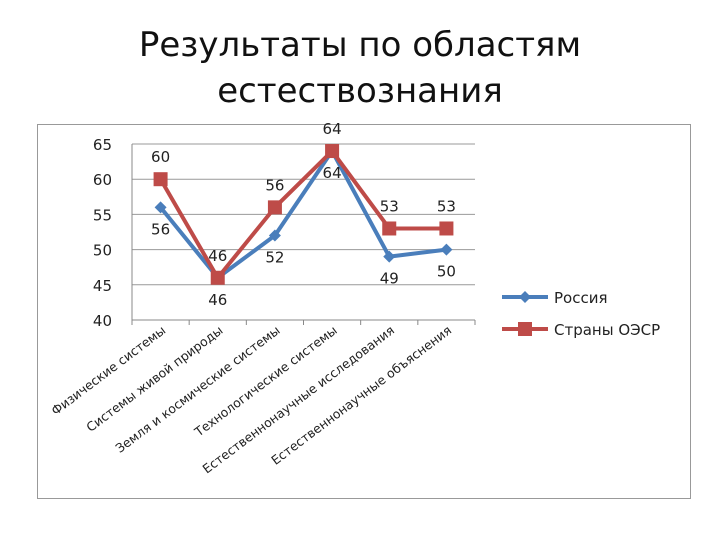  What do you see at coordinates (217, 300) in the screenshot?
I see `data-label-russia: 46` at bounding box center [217, 300].